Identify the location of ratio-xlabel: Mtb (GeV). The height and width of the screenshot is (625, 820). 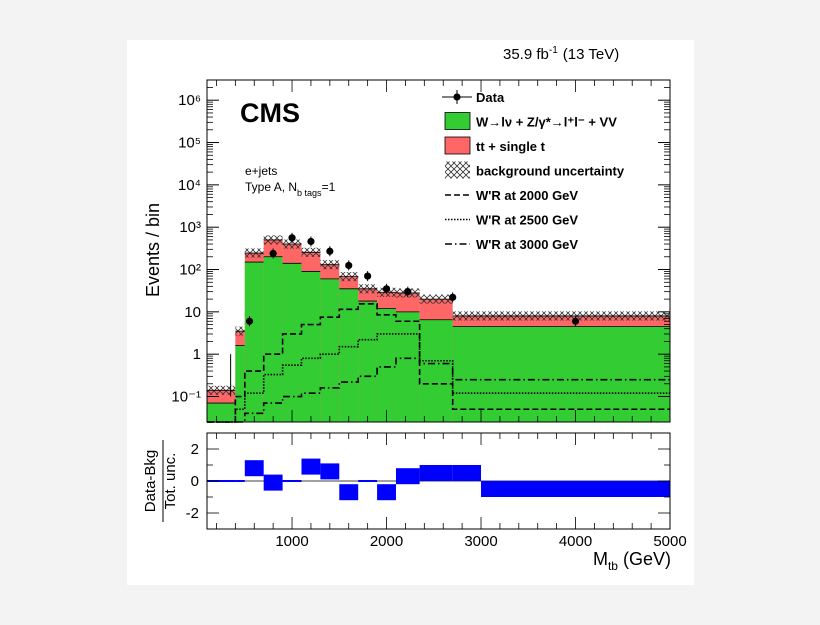
(632, 561).